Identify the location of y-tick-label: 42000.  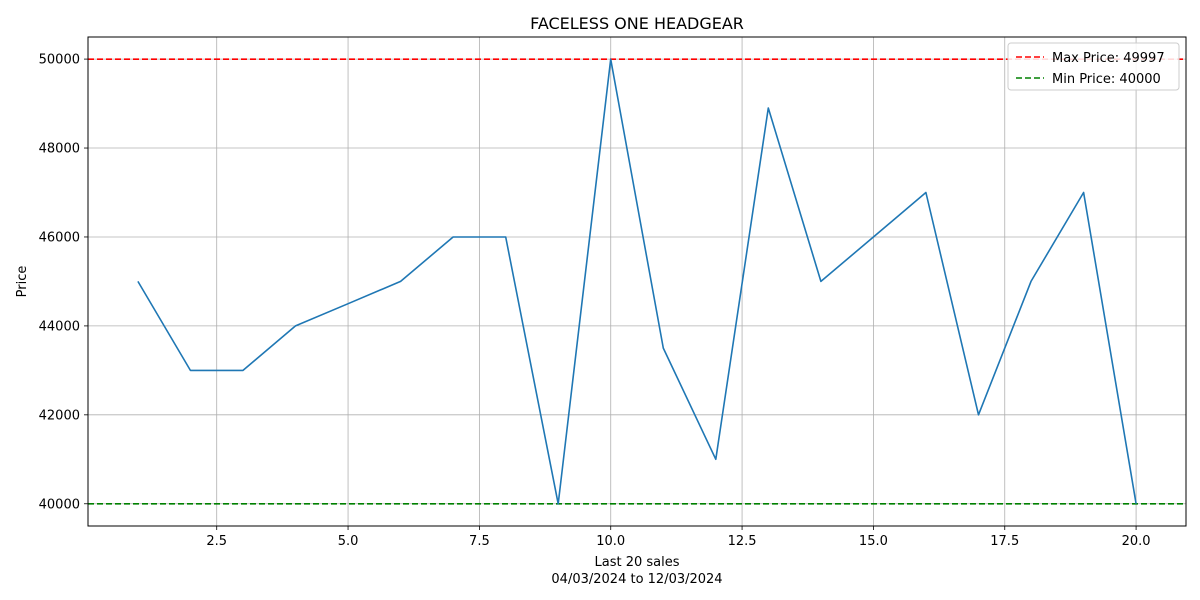
(59, 415).